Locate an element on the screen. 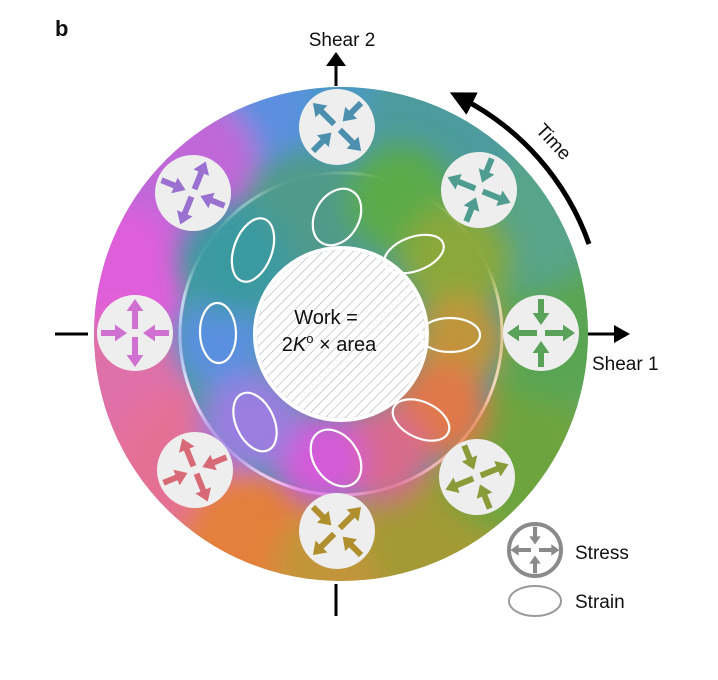 The width and height of the screenshot is (718, 680). center-line-2: 2Ko × area is located at coordinates (329, 343).